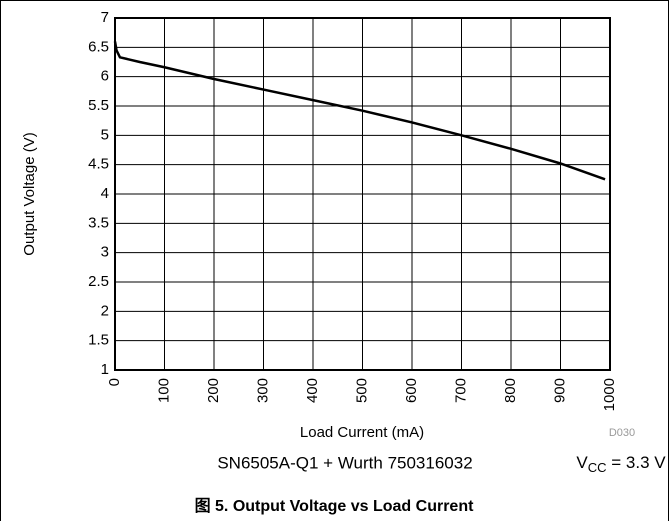 Image resolution: width=669 pixels, height=521 pixels. What do you see at coordinates (361, 390) in the screenshot?
I see `x-tick-label: 500` at bounding box center [361, 390].